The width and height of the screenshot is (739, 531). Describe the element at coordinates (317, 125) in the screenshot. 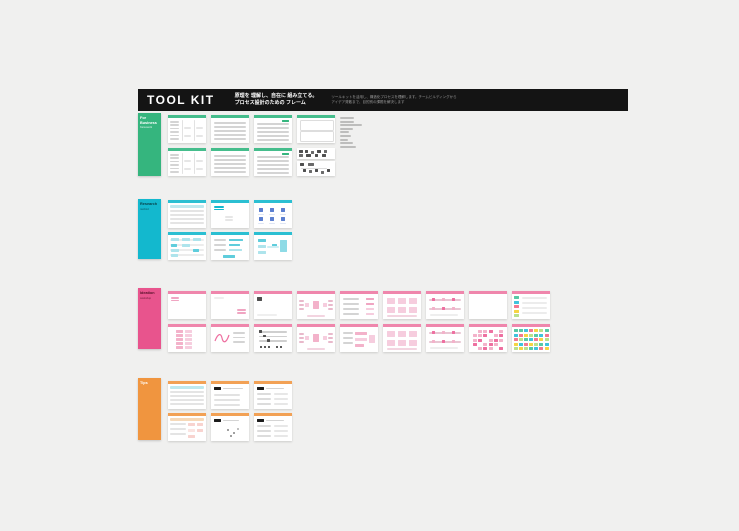

I see `block` at that location.